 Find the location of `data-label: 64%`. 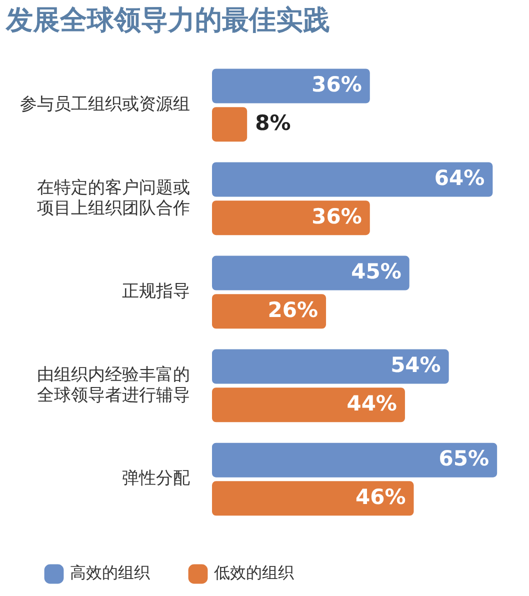

data-label: 64% is located at coordinates (459, 178).